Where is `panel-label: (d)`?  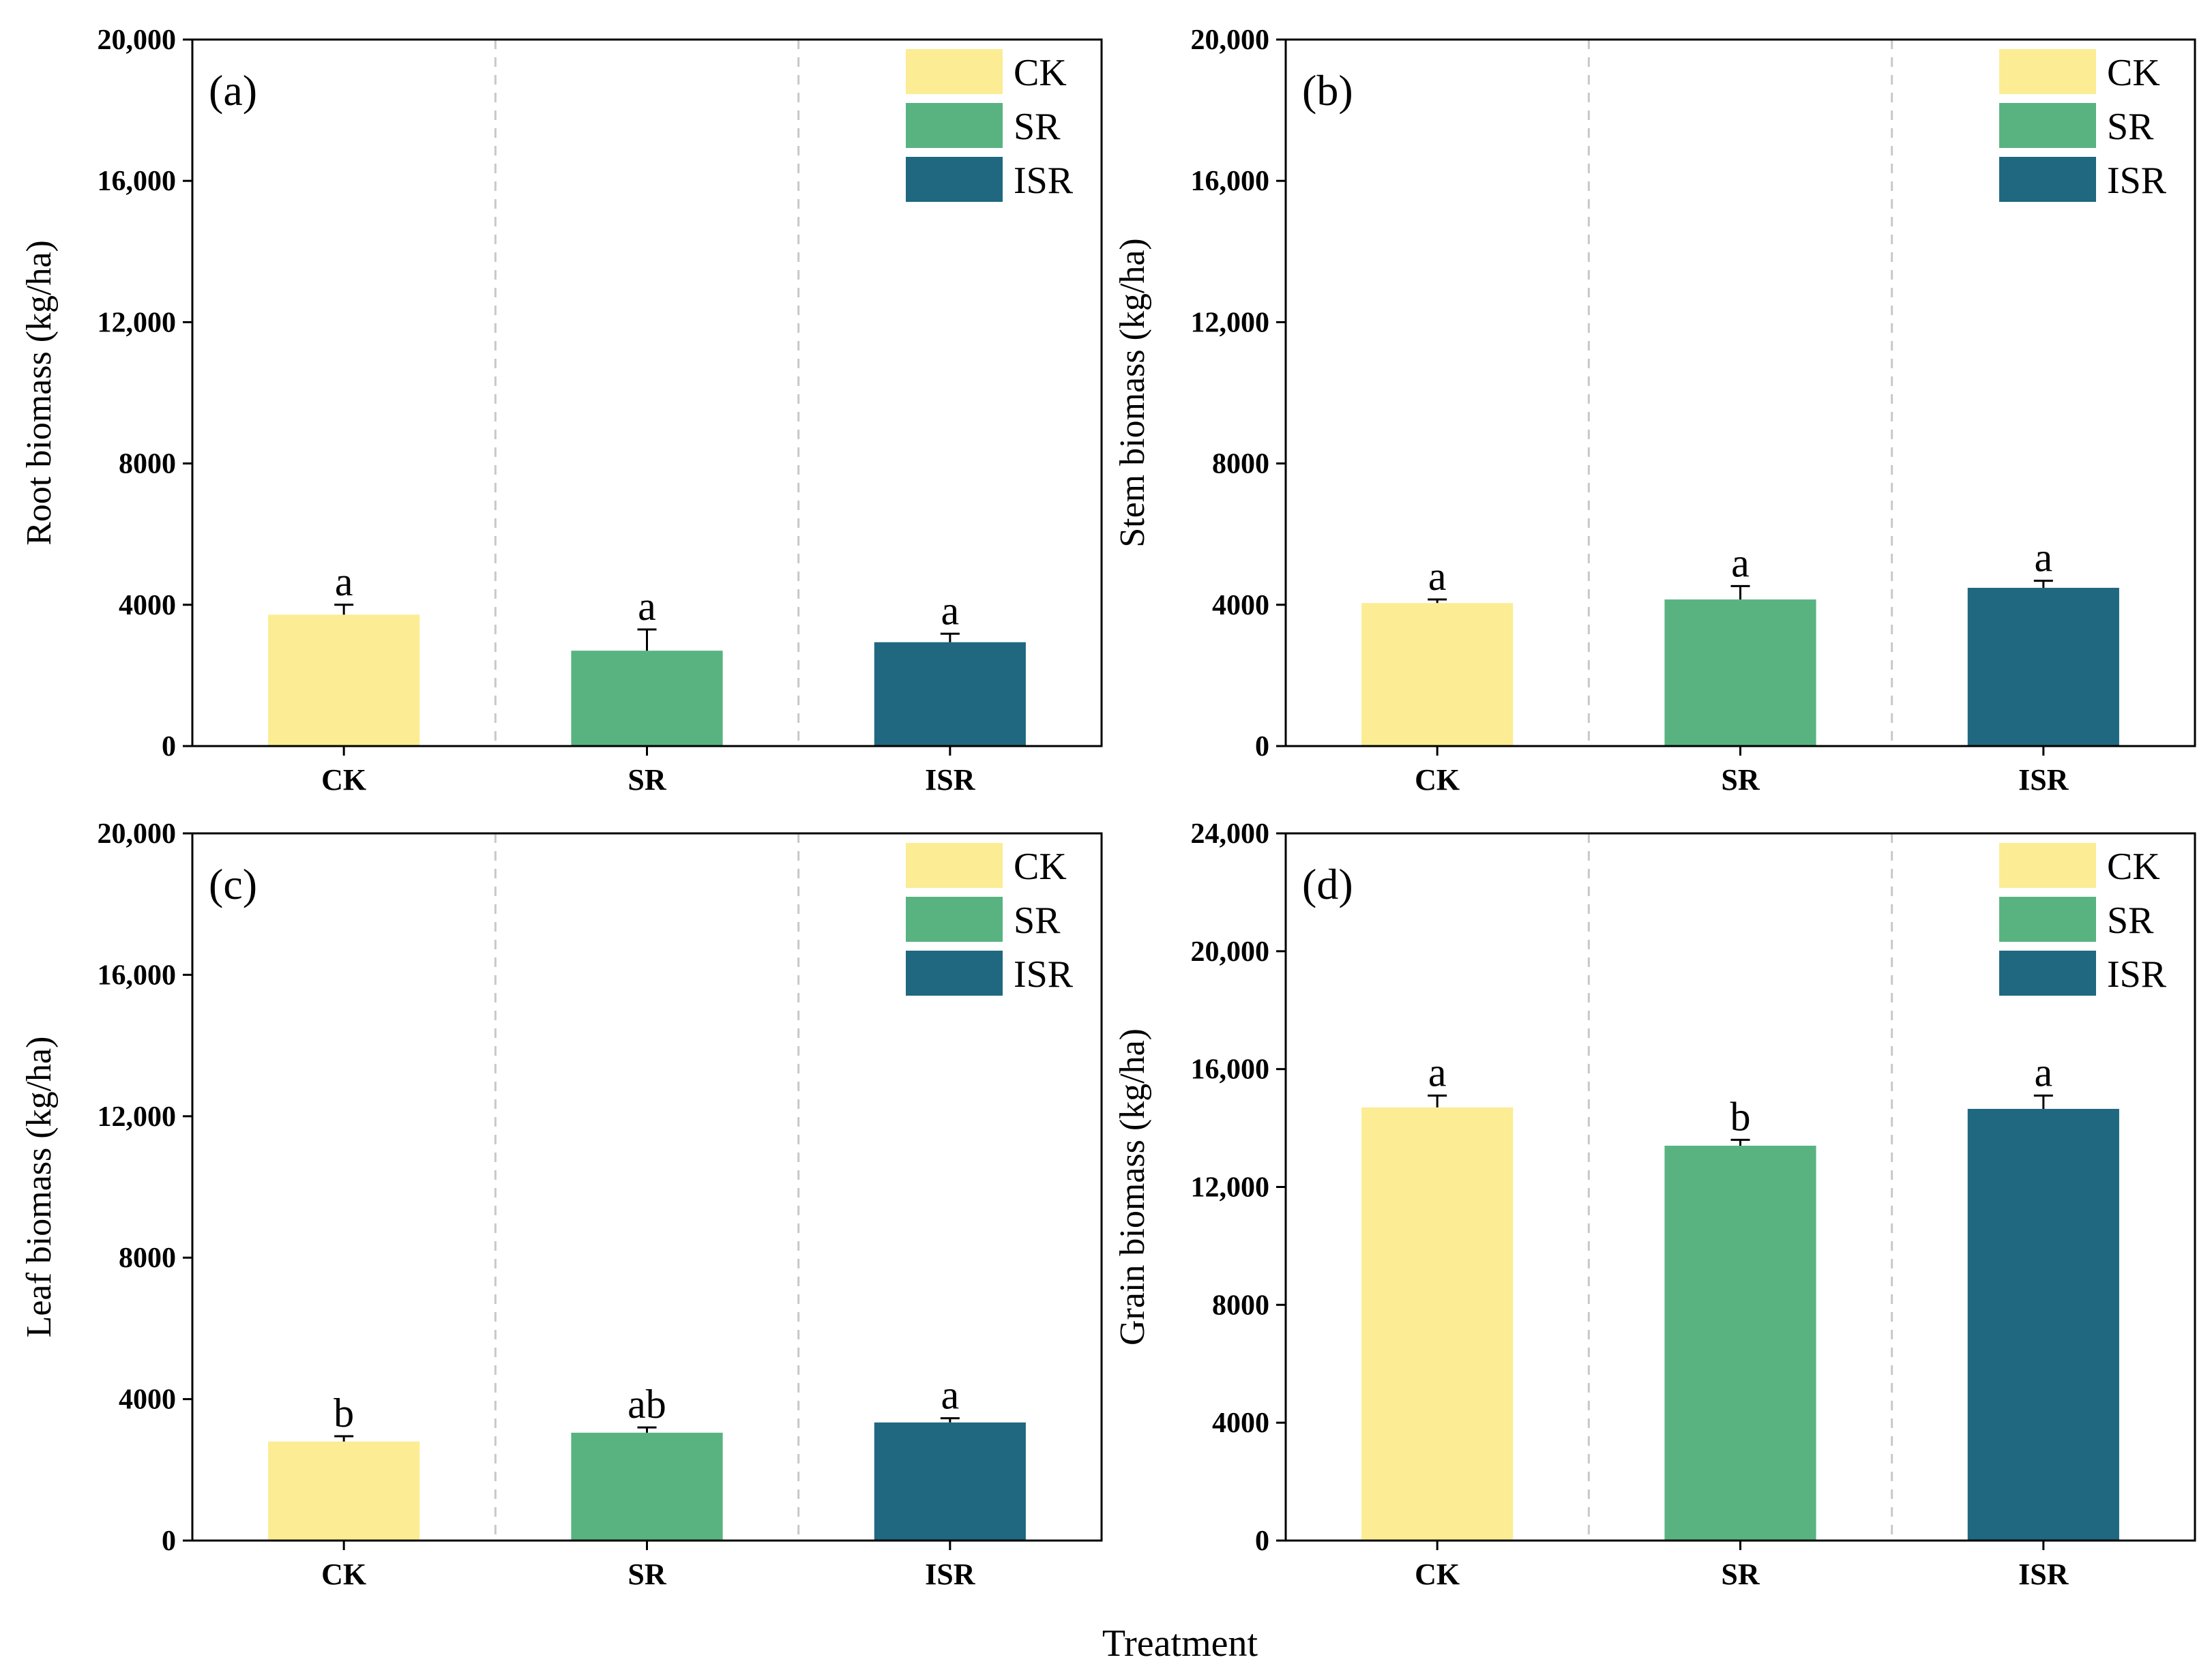 panel-label: (d) is located at coordinates (1327, 884).